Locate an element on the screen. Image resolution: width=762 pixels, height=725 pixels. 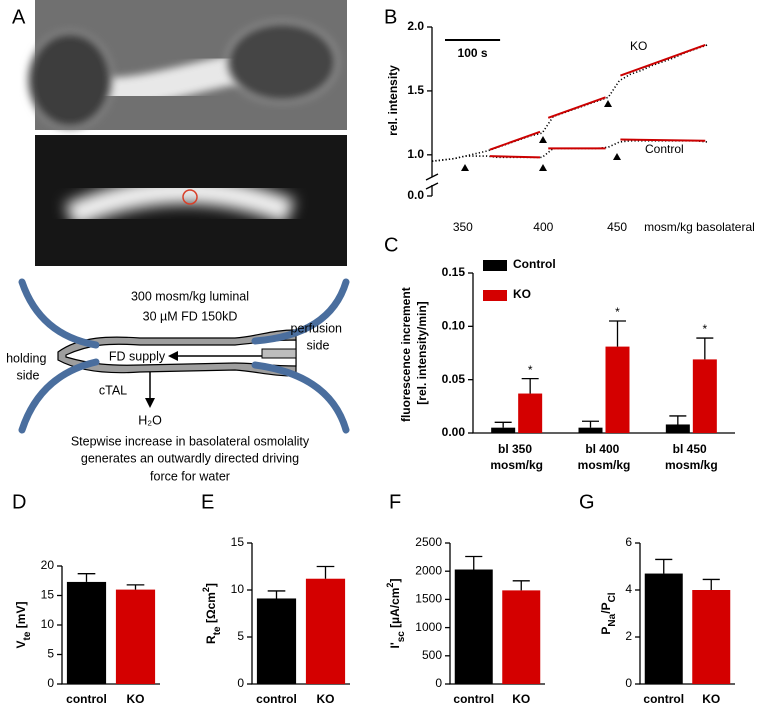
y-tick-label: 1.5 is located at coordinates (415, 90).